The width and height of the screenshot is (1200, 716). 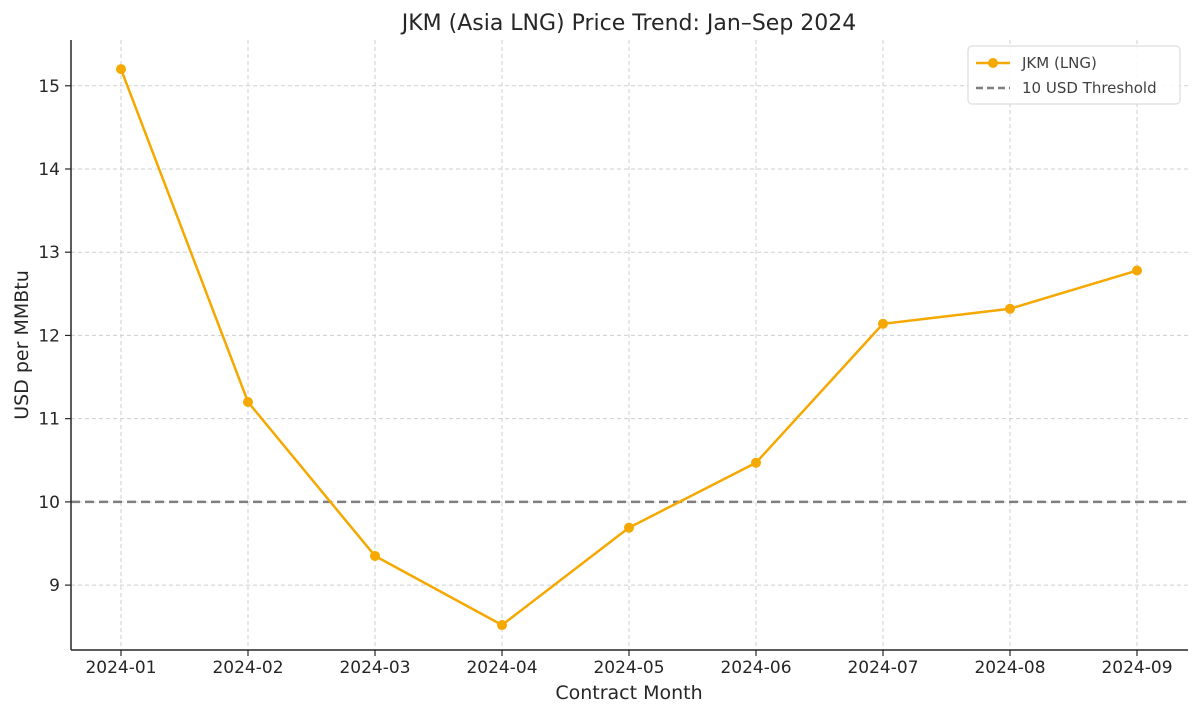 What do you see at coordinates (49, 170) in the screenshot?
I see `y-tick-label: 14` at bounding box center [49, 170].